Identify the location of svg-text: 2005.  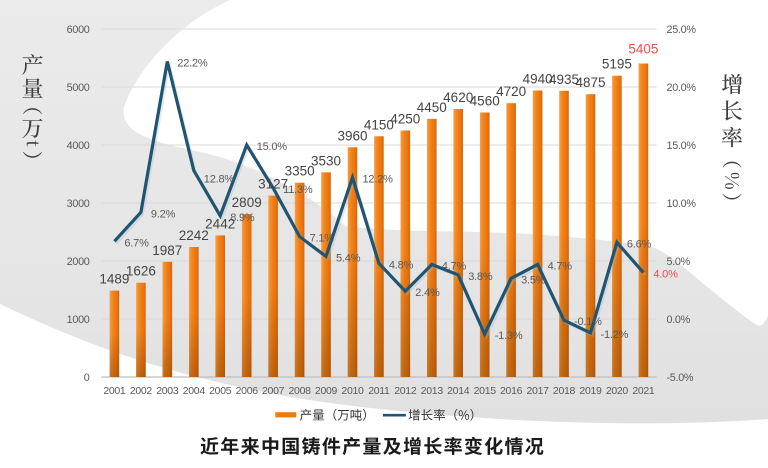
(220, 391).